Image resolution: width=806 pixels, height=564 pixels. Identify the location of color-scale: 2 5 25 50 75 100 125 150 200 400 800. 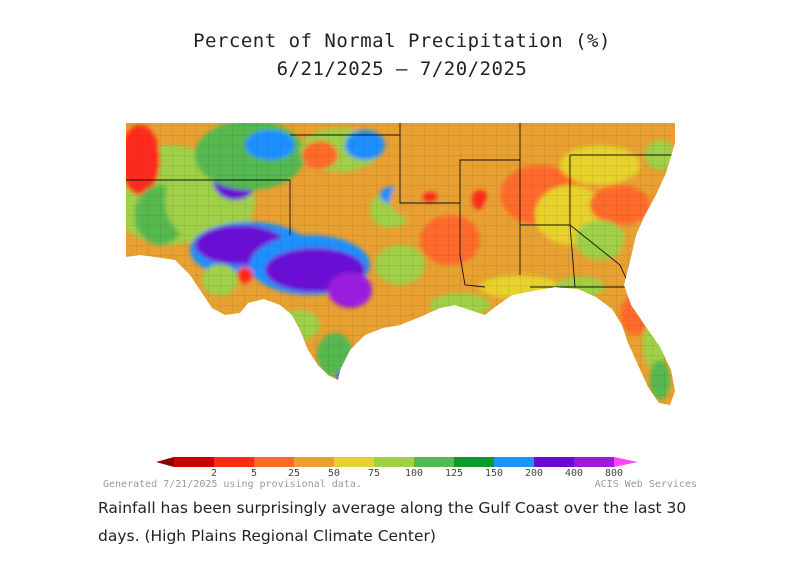
(397, 468).